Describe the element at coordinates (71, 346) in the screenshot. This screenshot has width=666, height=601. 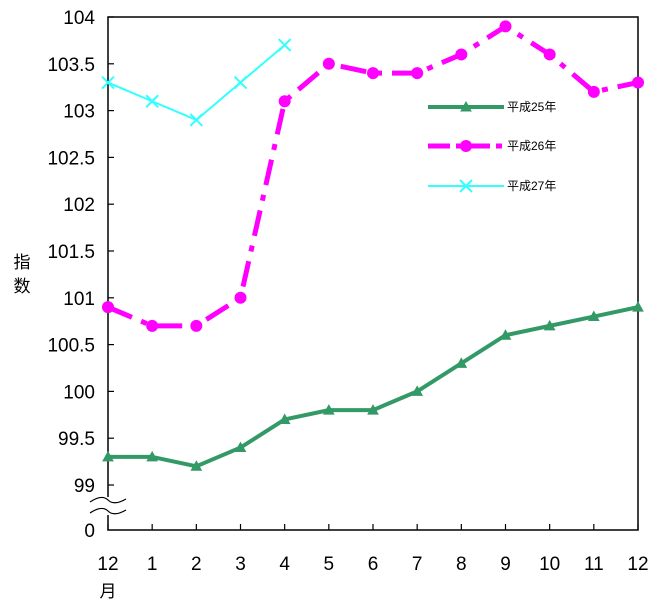
I see `y-tick-label: 100.5` at that location.